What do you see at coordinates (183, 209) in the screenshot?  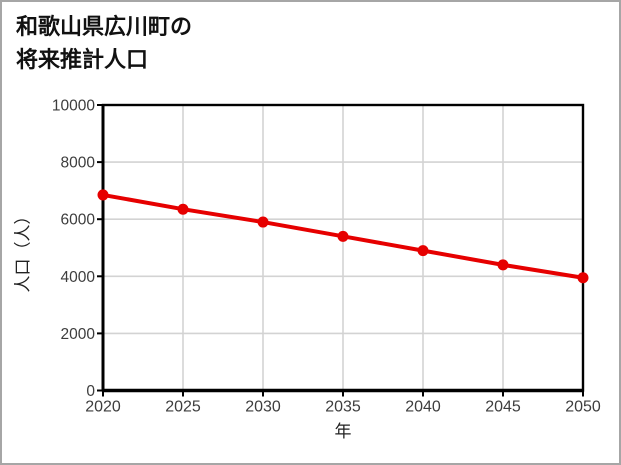 I see `data-point-2025` at bounding box center [183, 209].